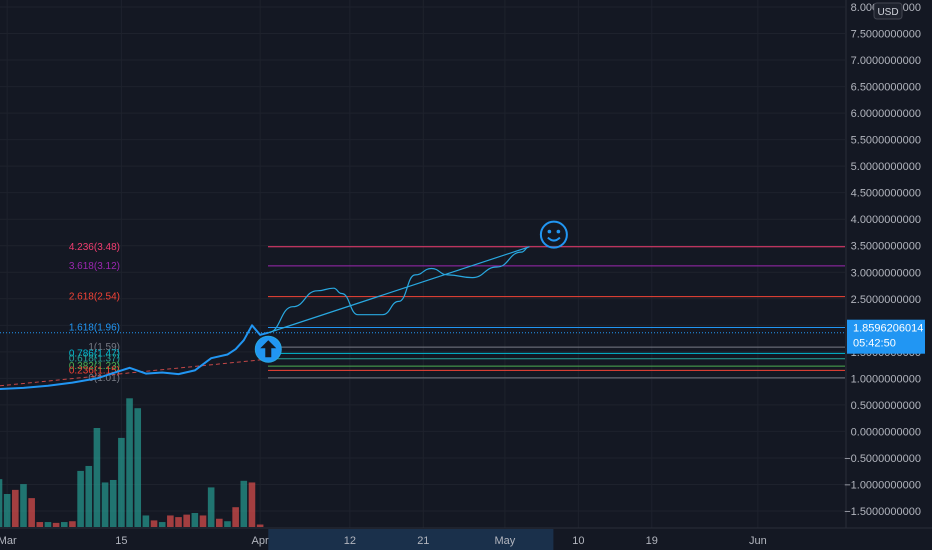 The width and height of the screenshot is (932, 550). I want to click on currency-label: USD, so click(887, 12).